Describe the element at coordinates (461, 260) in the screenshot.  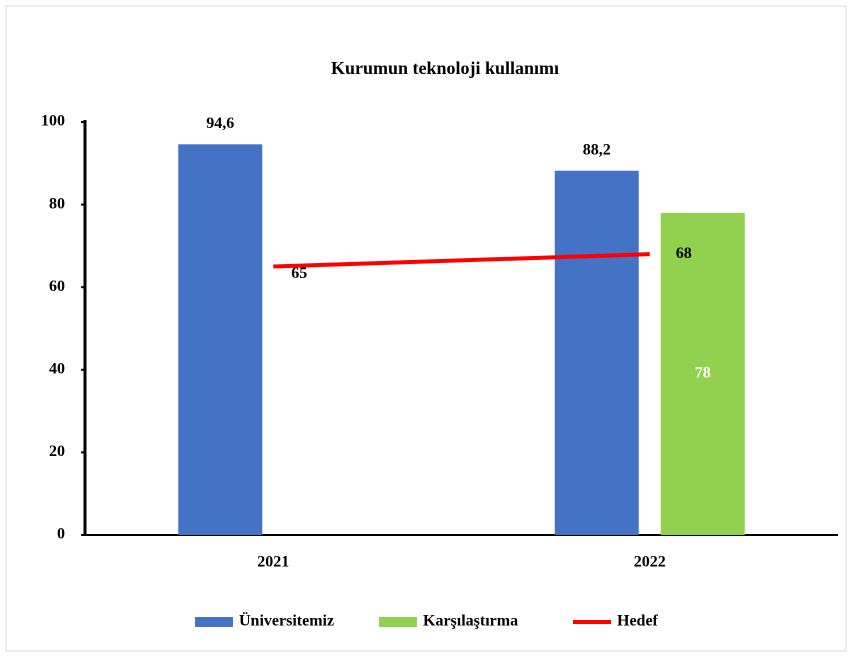
I see `line` at that location.